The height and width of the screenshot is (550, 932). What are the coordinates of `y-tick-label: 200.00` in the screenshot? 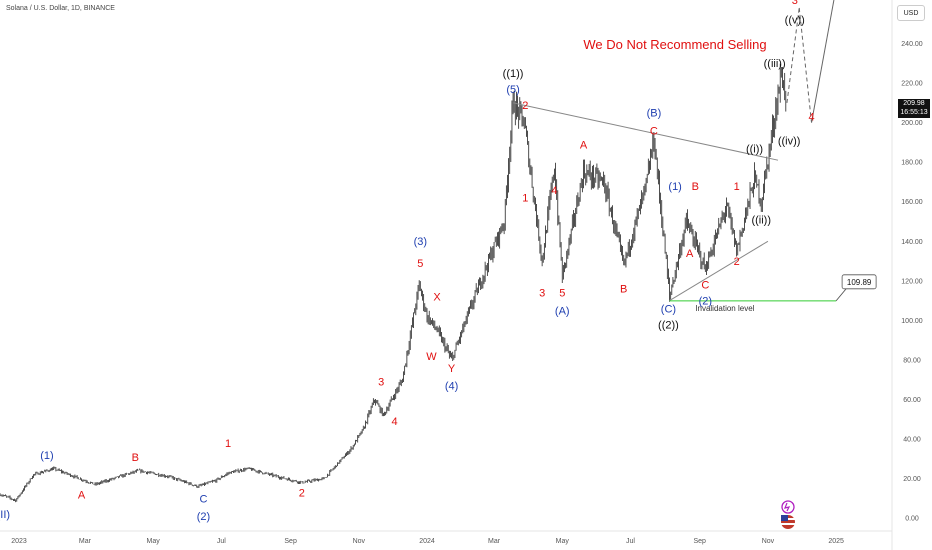 It's located at (912, 123).